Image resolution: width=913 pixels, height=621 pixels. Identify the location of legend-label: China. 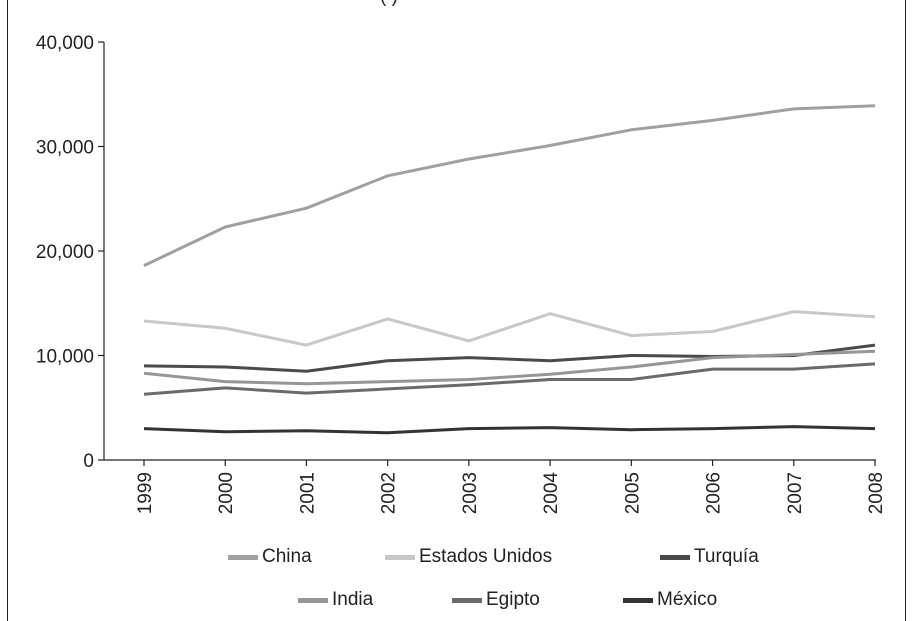
(287, 556).